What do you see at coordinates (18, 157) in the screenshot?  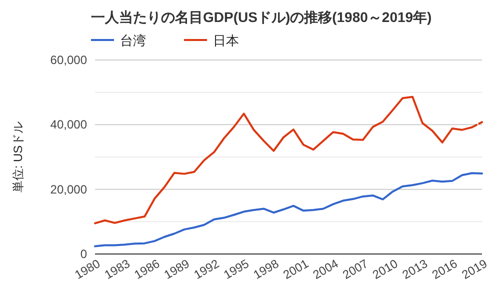 I see `y-axis-title: 単位: USドル` at bounding box center [18, 157].